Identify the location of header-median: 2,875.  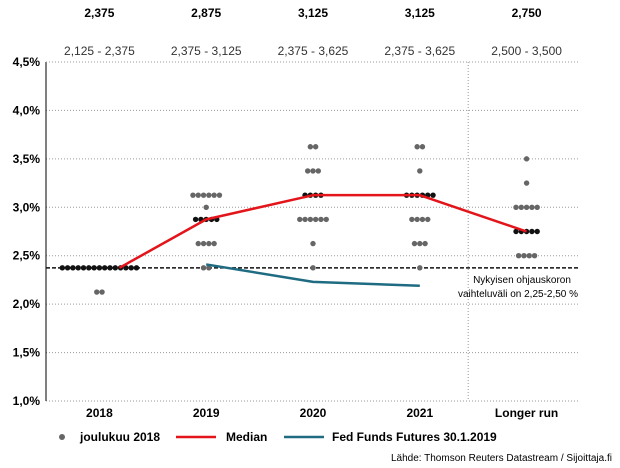
(206, 13).